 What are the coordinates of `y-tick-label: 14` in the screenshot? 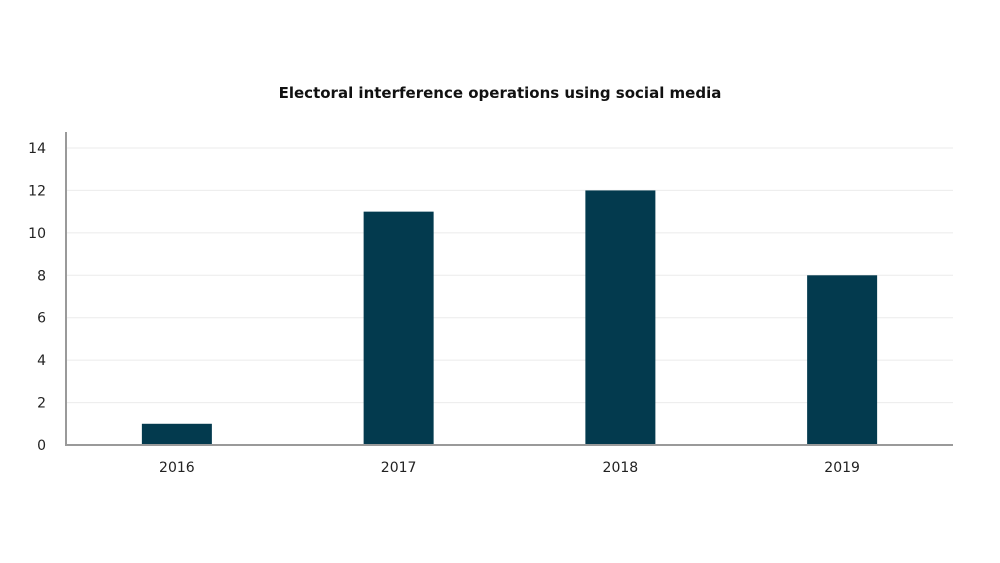 It's located at (37, 149).